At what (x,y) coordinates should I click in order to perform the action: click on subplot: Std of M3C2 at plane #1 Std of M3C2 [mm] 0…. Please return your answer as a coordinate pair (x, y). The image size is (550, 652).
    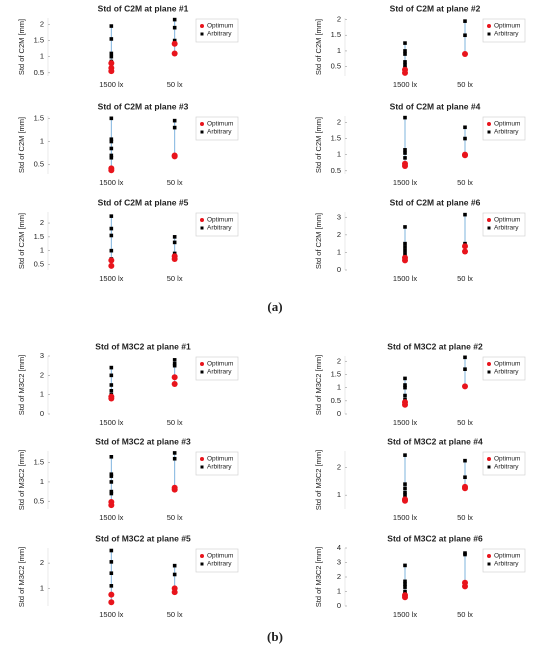
    Looking at the image, I should click on (128, 384).